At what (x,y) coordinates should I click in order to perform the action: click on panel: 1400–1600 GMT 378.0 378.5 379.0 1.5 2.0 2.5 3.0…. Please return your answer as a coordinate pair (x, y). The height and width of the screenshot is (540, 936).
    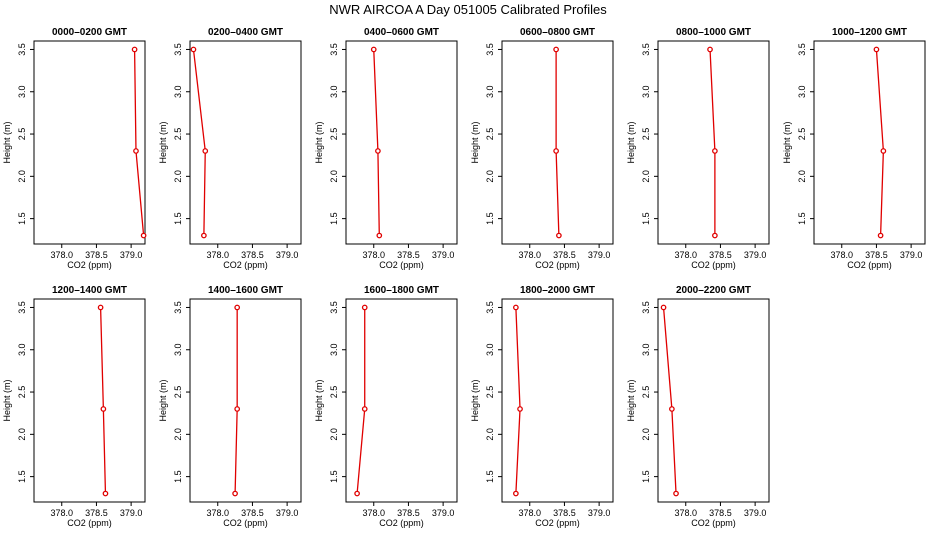
    Looking at the image, I should click on (230, 406).